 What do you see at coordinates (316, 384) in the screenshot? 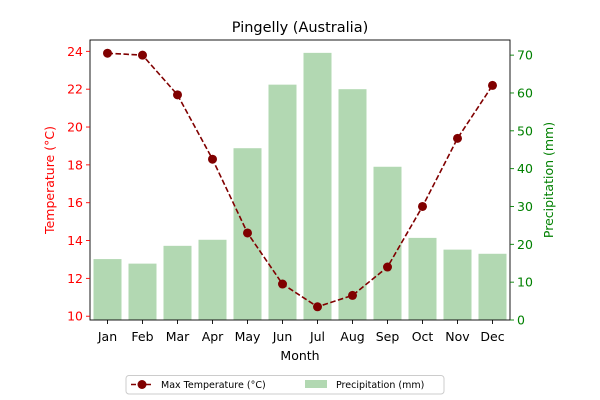
I see `legend-bar-swatch` at bounding box center [316, 384].